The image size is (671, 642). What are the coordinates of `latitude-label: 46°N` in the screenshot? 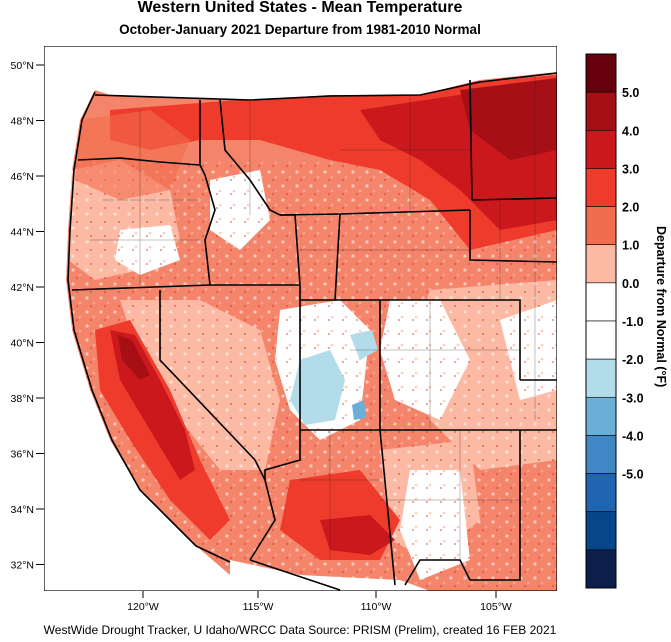 It's located at (22, 177).